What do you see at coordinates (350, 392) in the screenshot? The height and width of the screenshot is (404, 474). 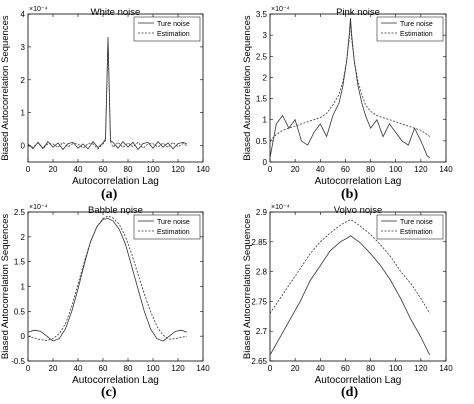 I see `panel-letter-d: (d)` at bounding box center [350, 392].